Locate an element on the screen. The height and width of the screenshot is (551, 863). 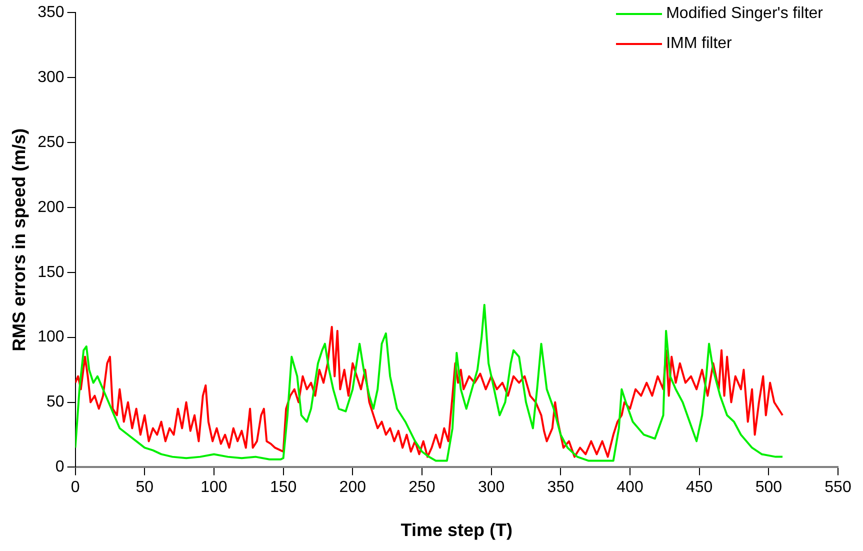
y-tick-label: 300 is located at coordinates (51, 77).